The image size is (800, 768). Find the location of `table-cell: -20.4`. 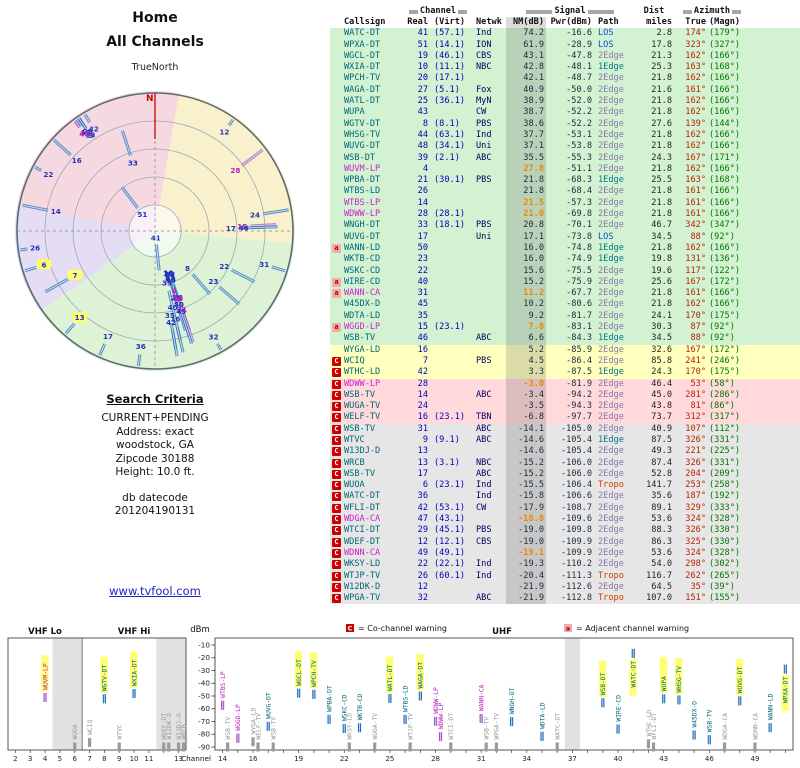

table-cell: -20.4 is located at coordinates (526, 576).